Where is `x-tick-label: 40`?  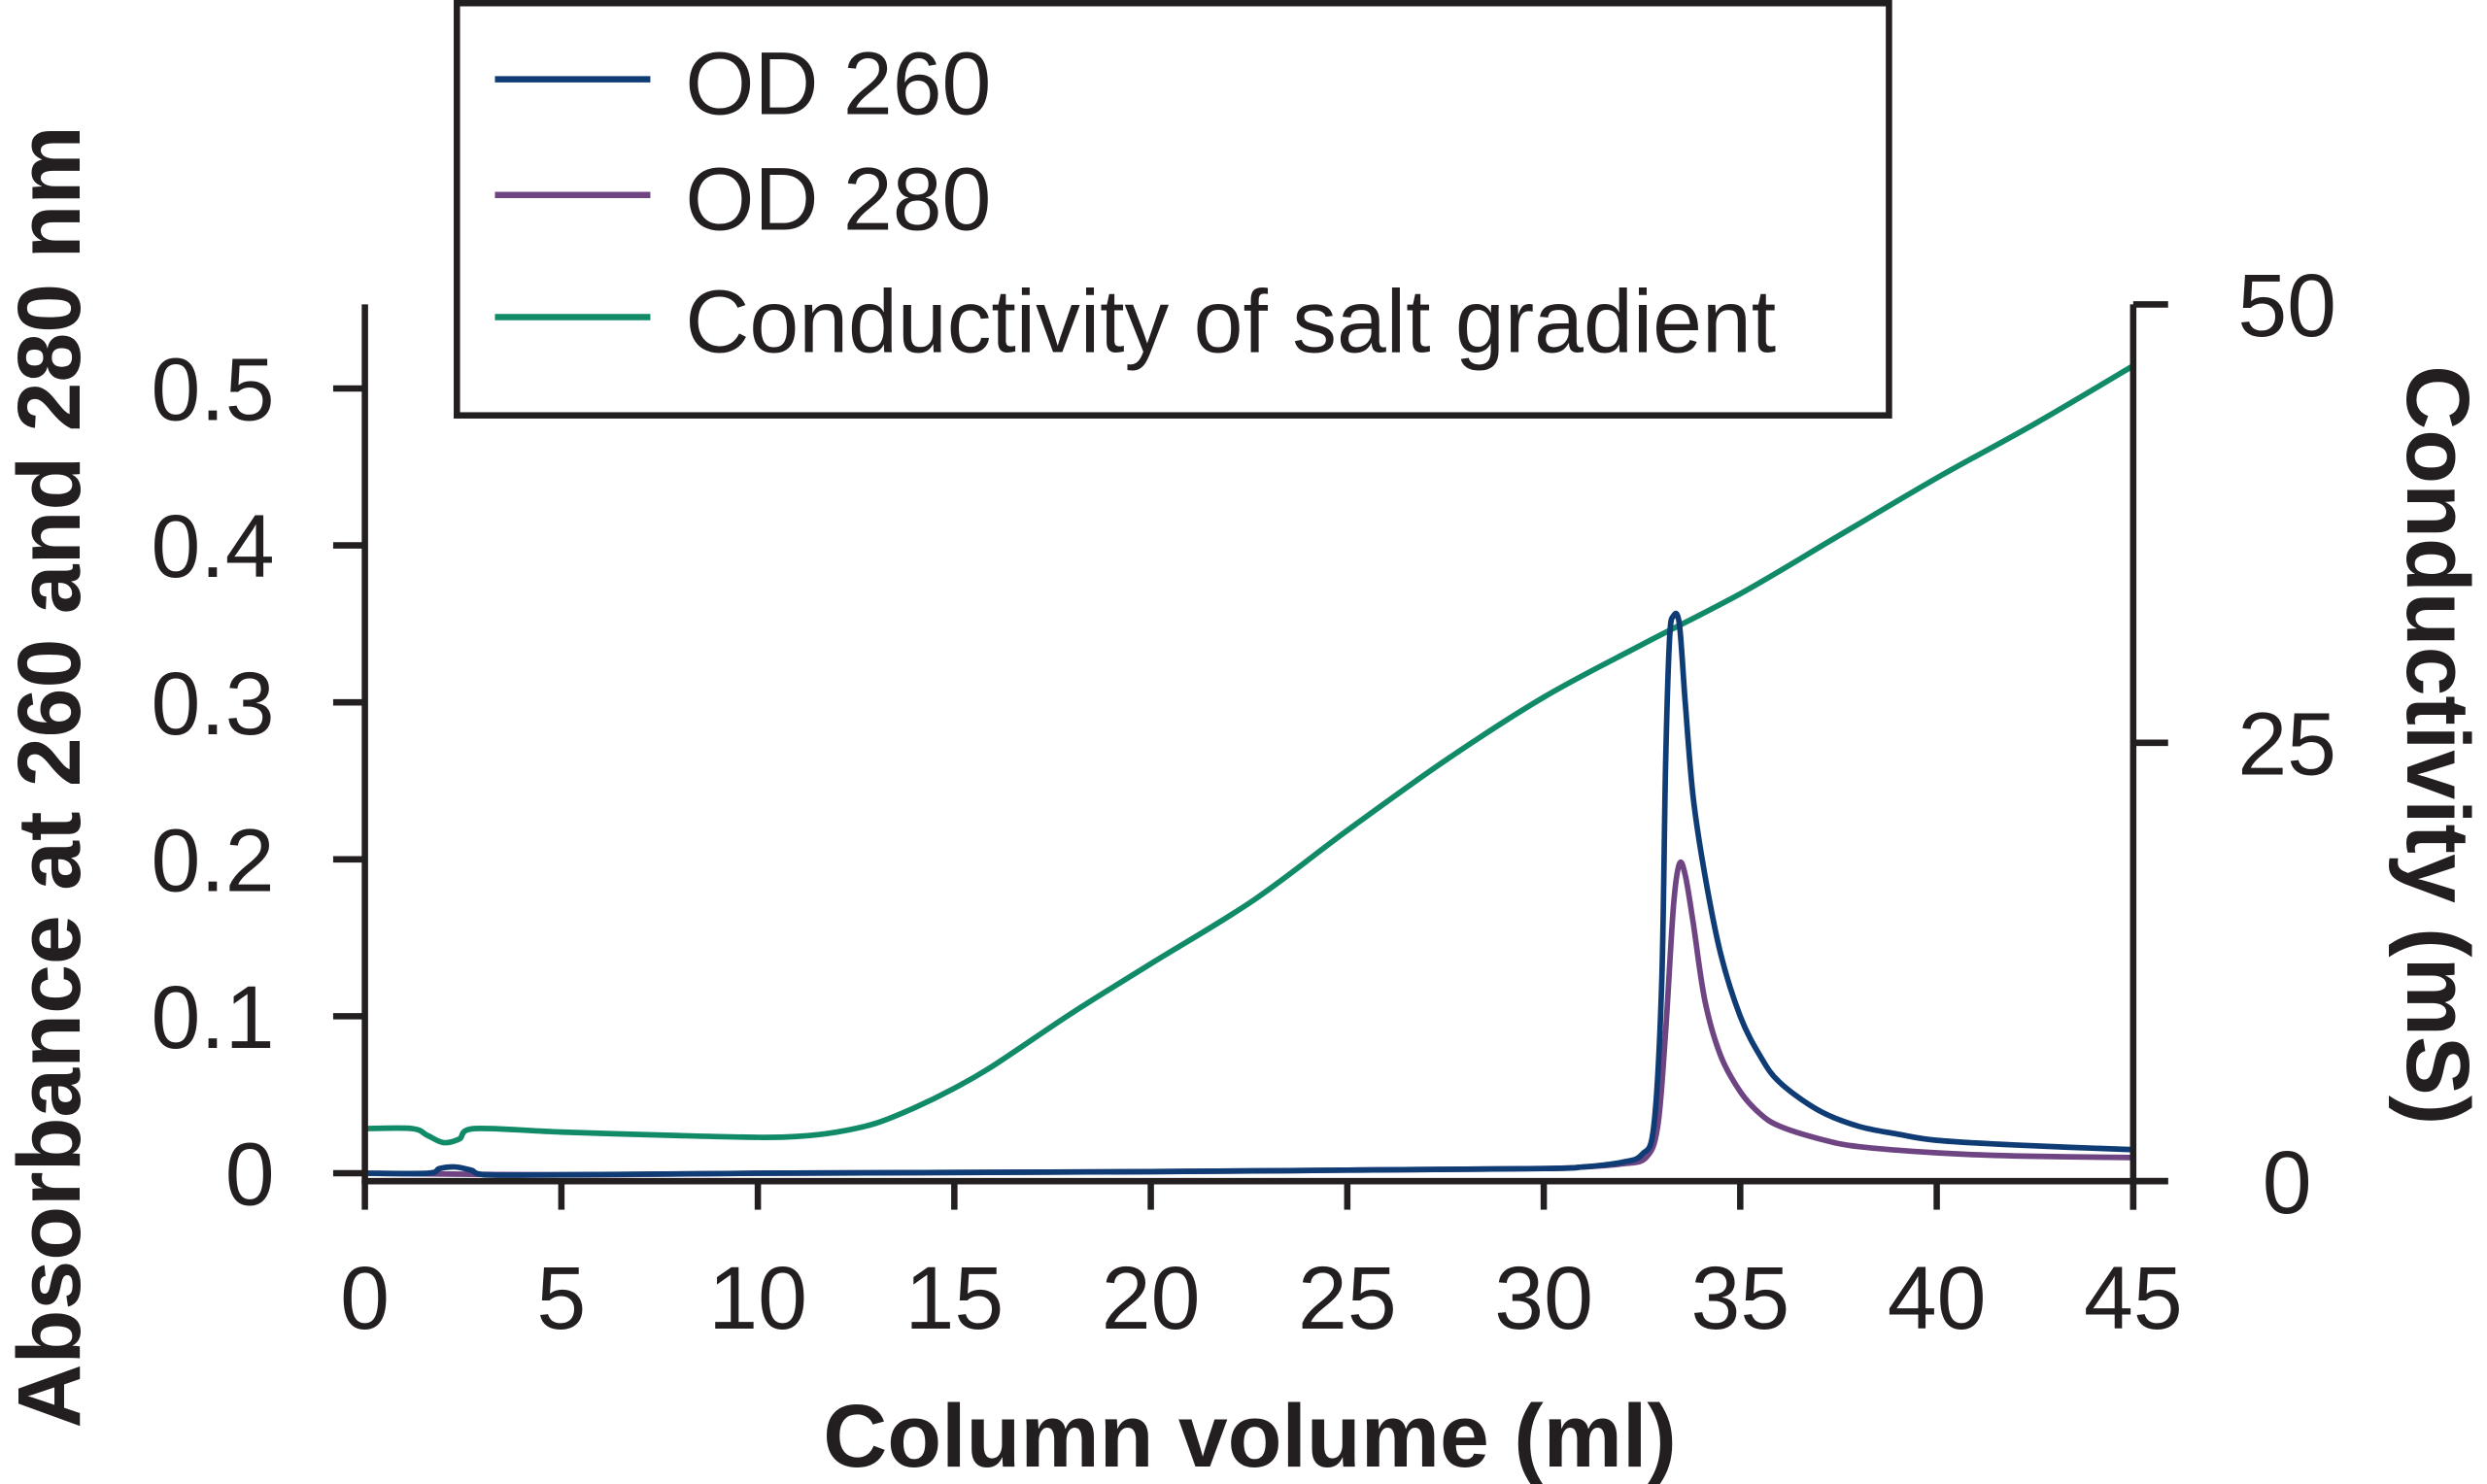 x-tick-label: 40 is located at coordinates (1937, 1298).